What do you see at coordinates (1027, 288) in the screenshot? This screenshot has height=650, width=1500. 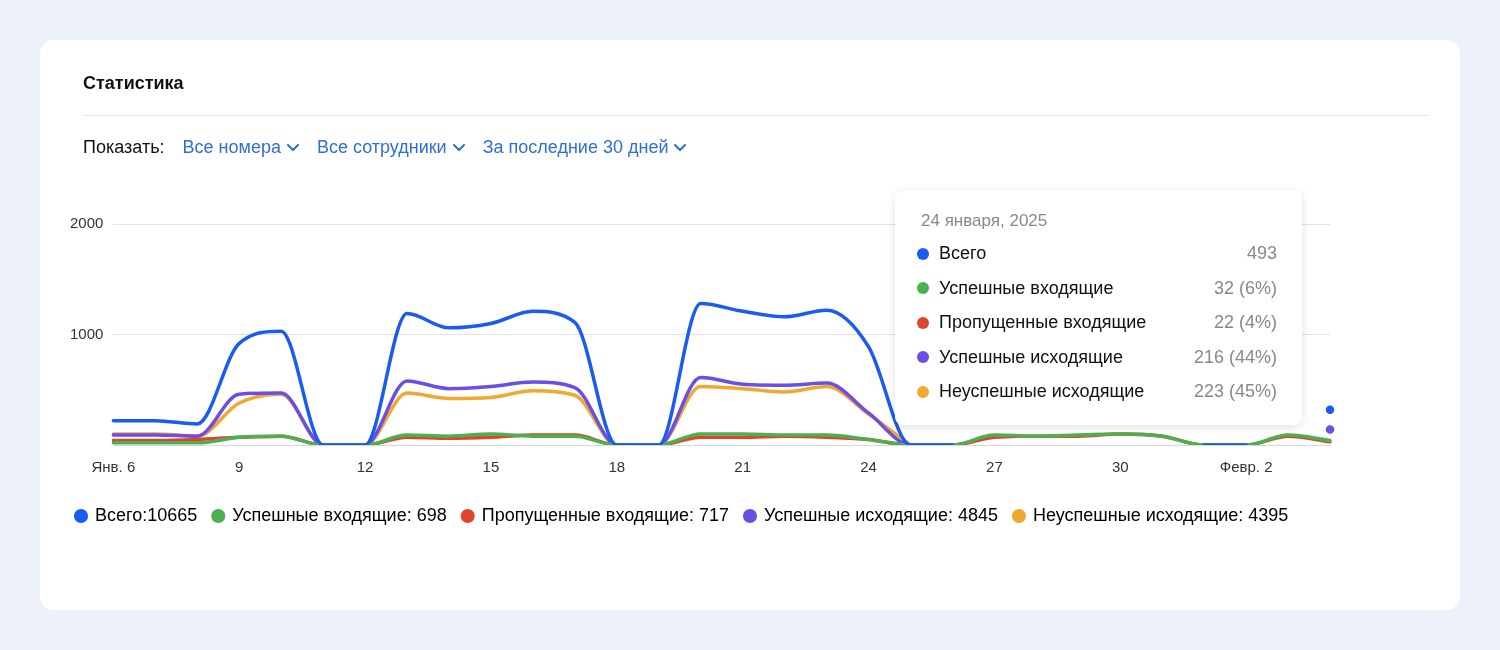 I see `annotation: Успешные входящие` at bounding box center [1027, 288].